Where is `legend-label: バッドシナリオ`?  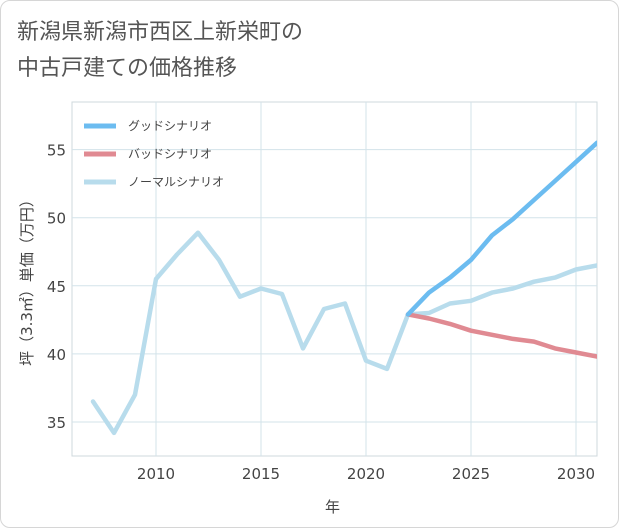
legend-label: バッドシナリオ is located at coordinates (170, 154).